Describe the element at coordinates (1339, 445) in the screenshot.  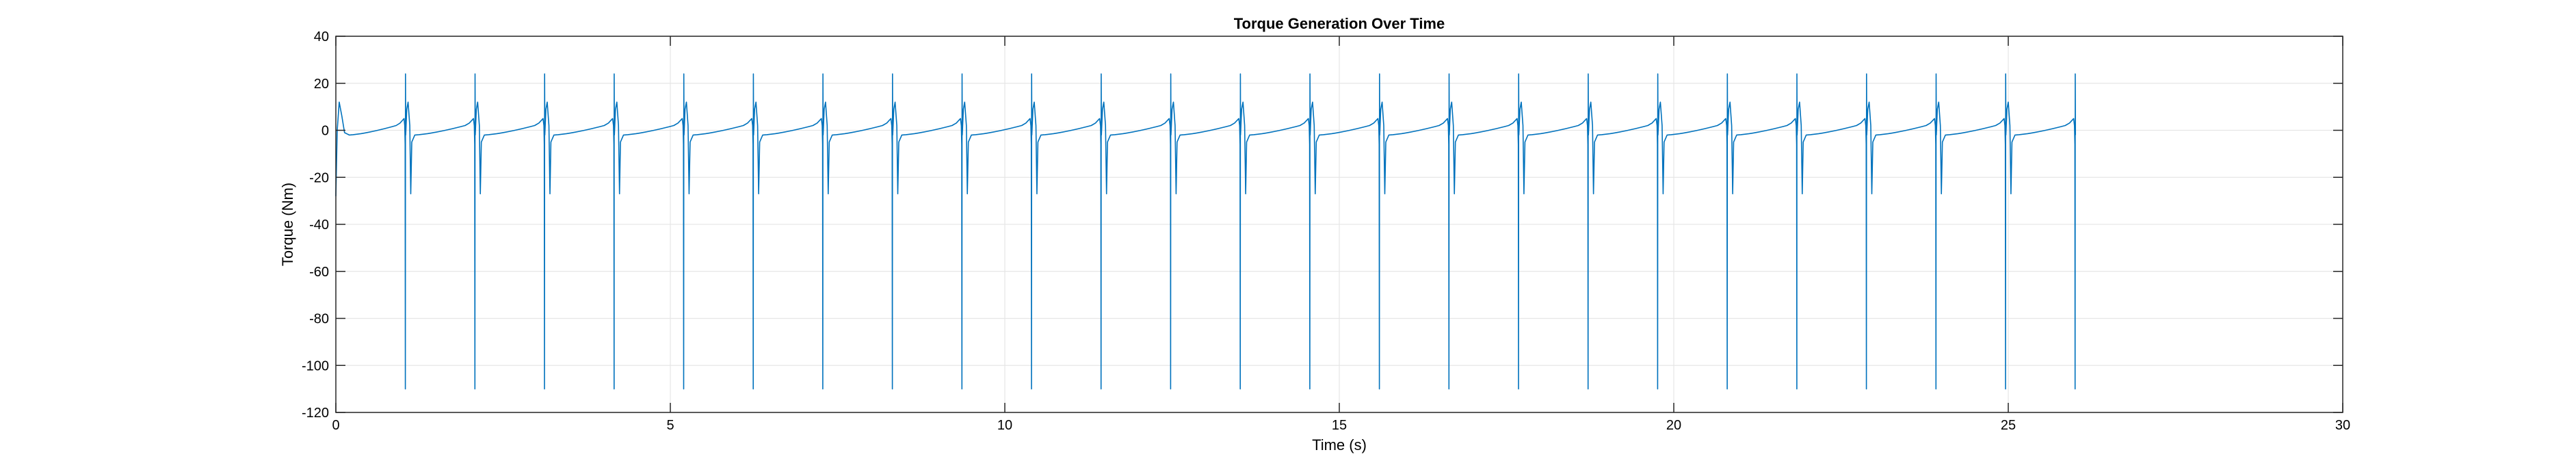
I see `x-axis-label: Time (s)` at that location.